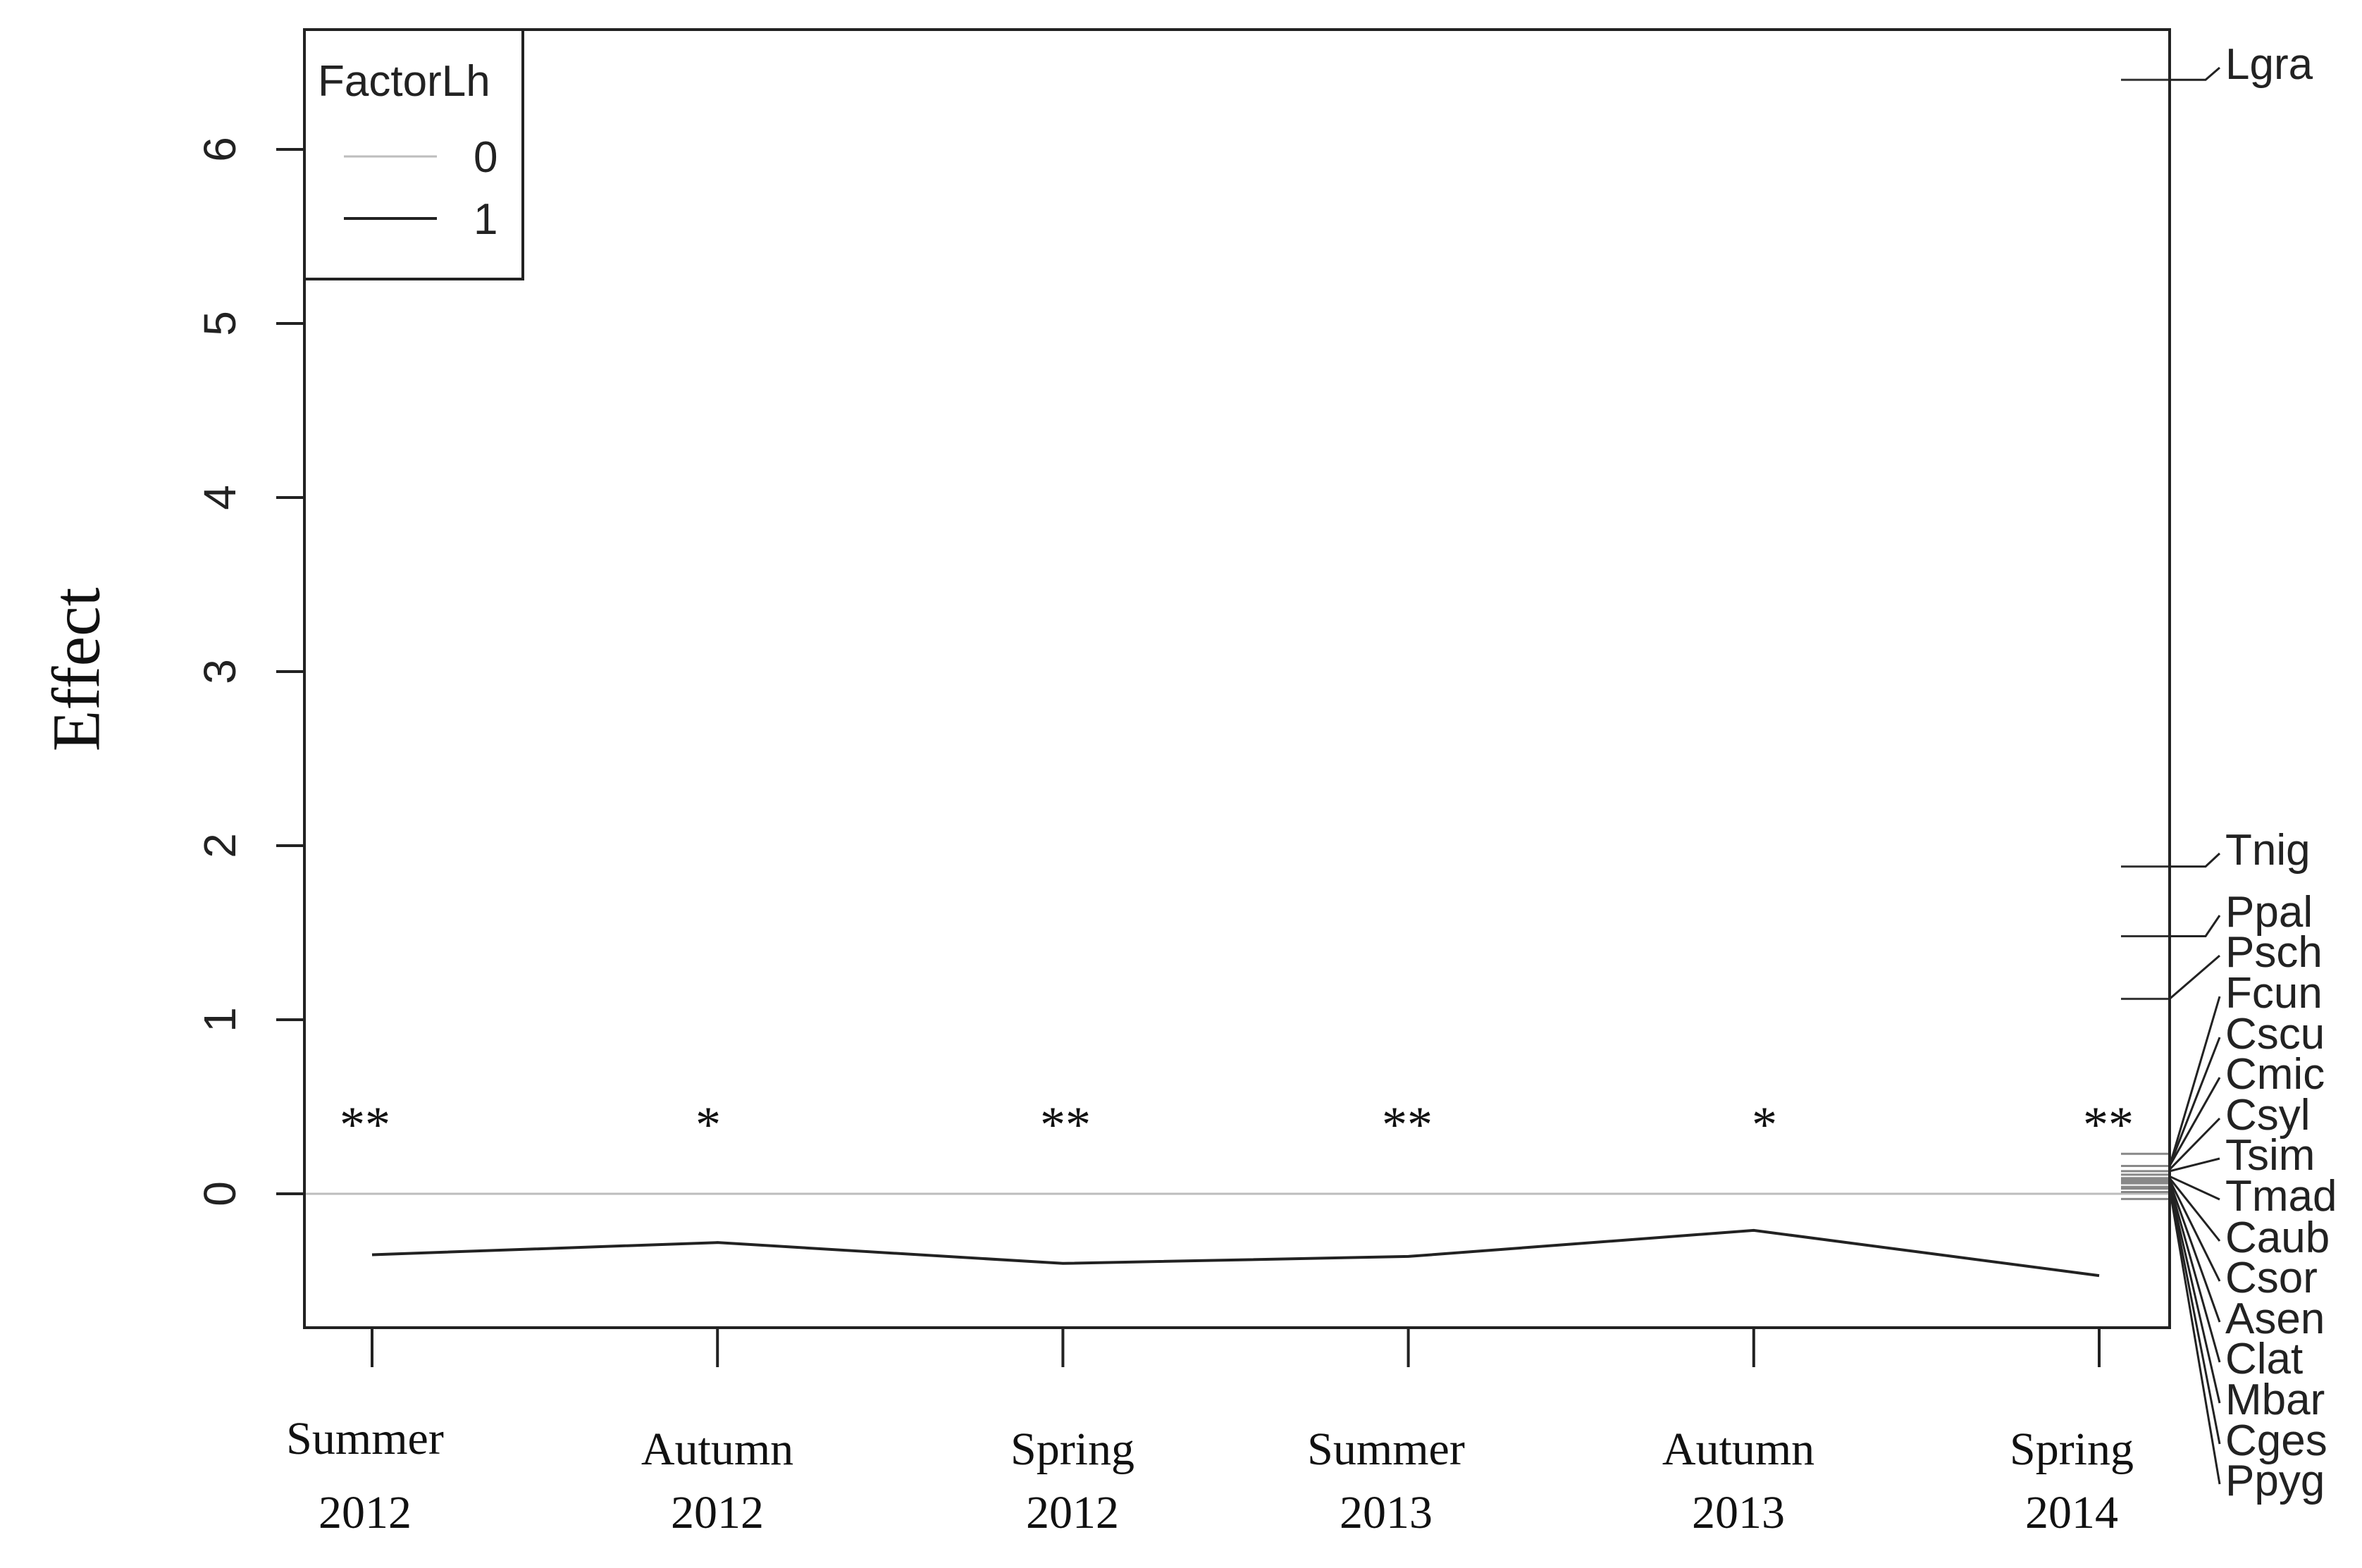 This screenshot has height=1568, width=2362. I want to click on species-label: Cscu, so click(2275, 1034).